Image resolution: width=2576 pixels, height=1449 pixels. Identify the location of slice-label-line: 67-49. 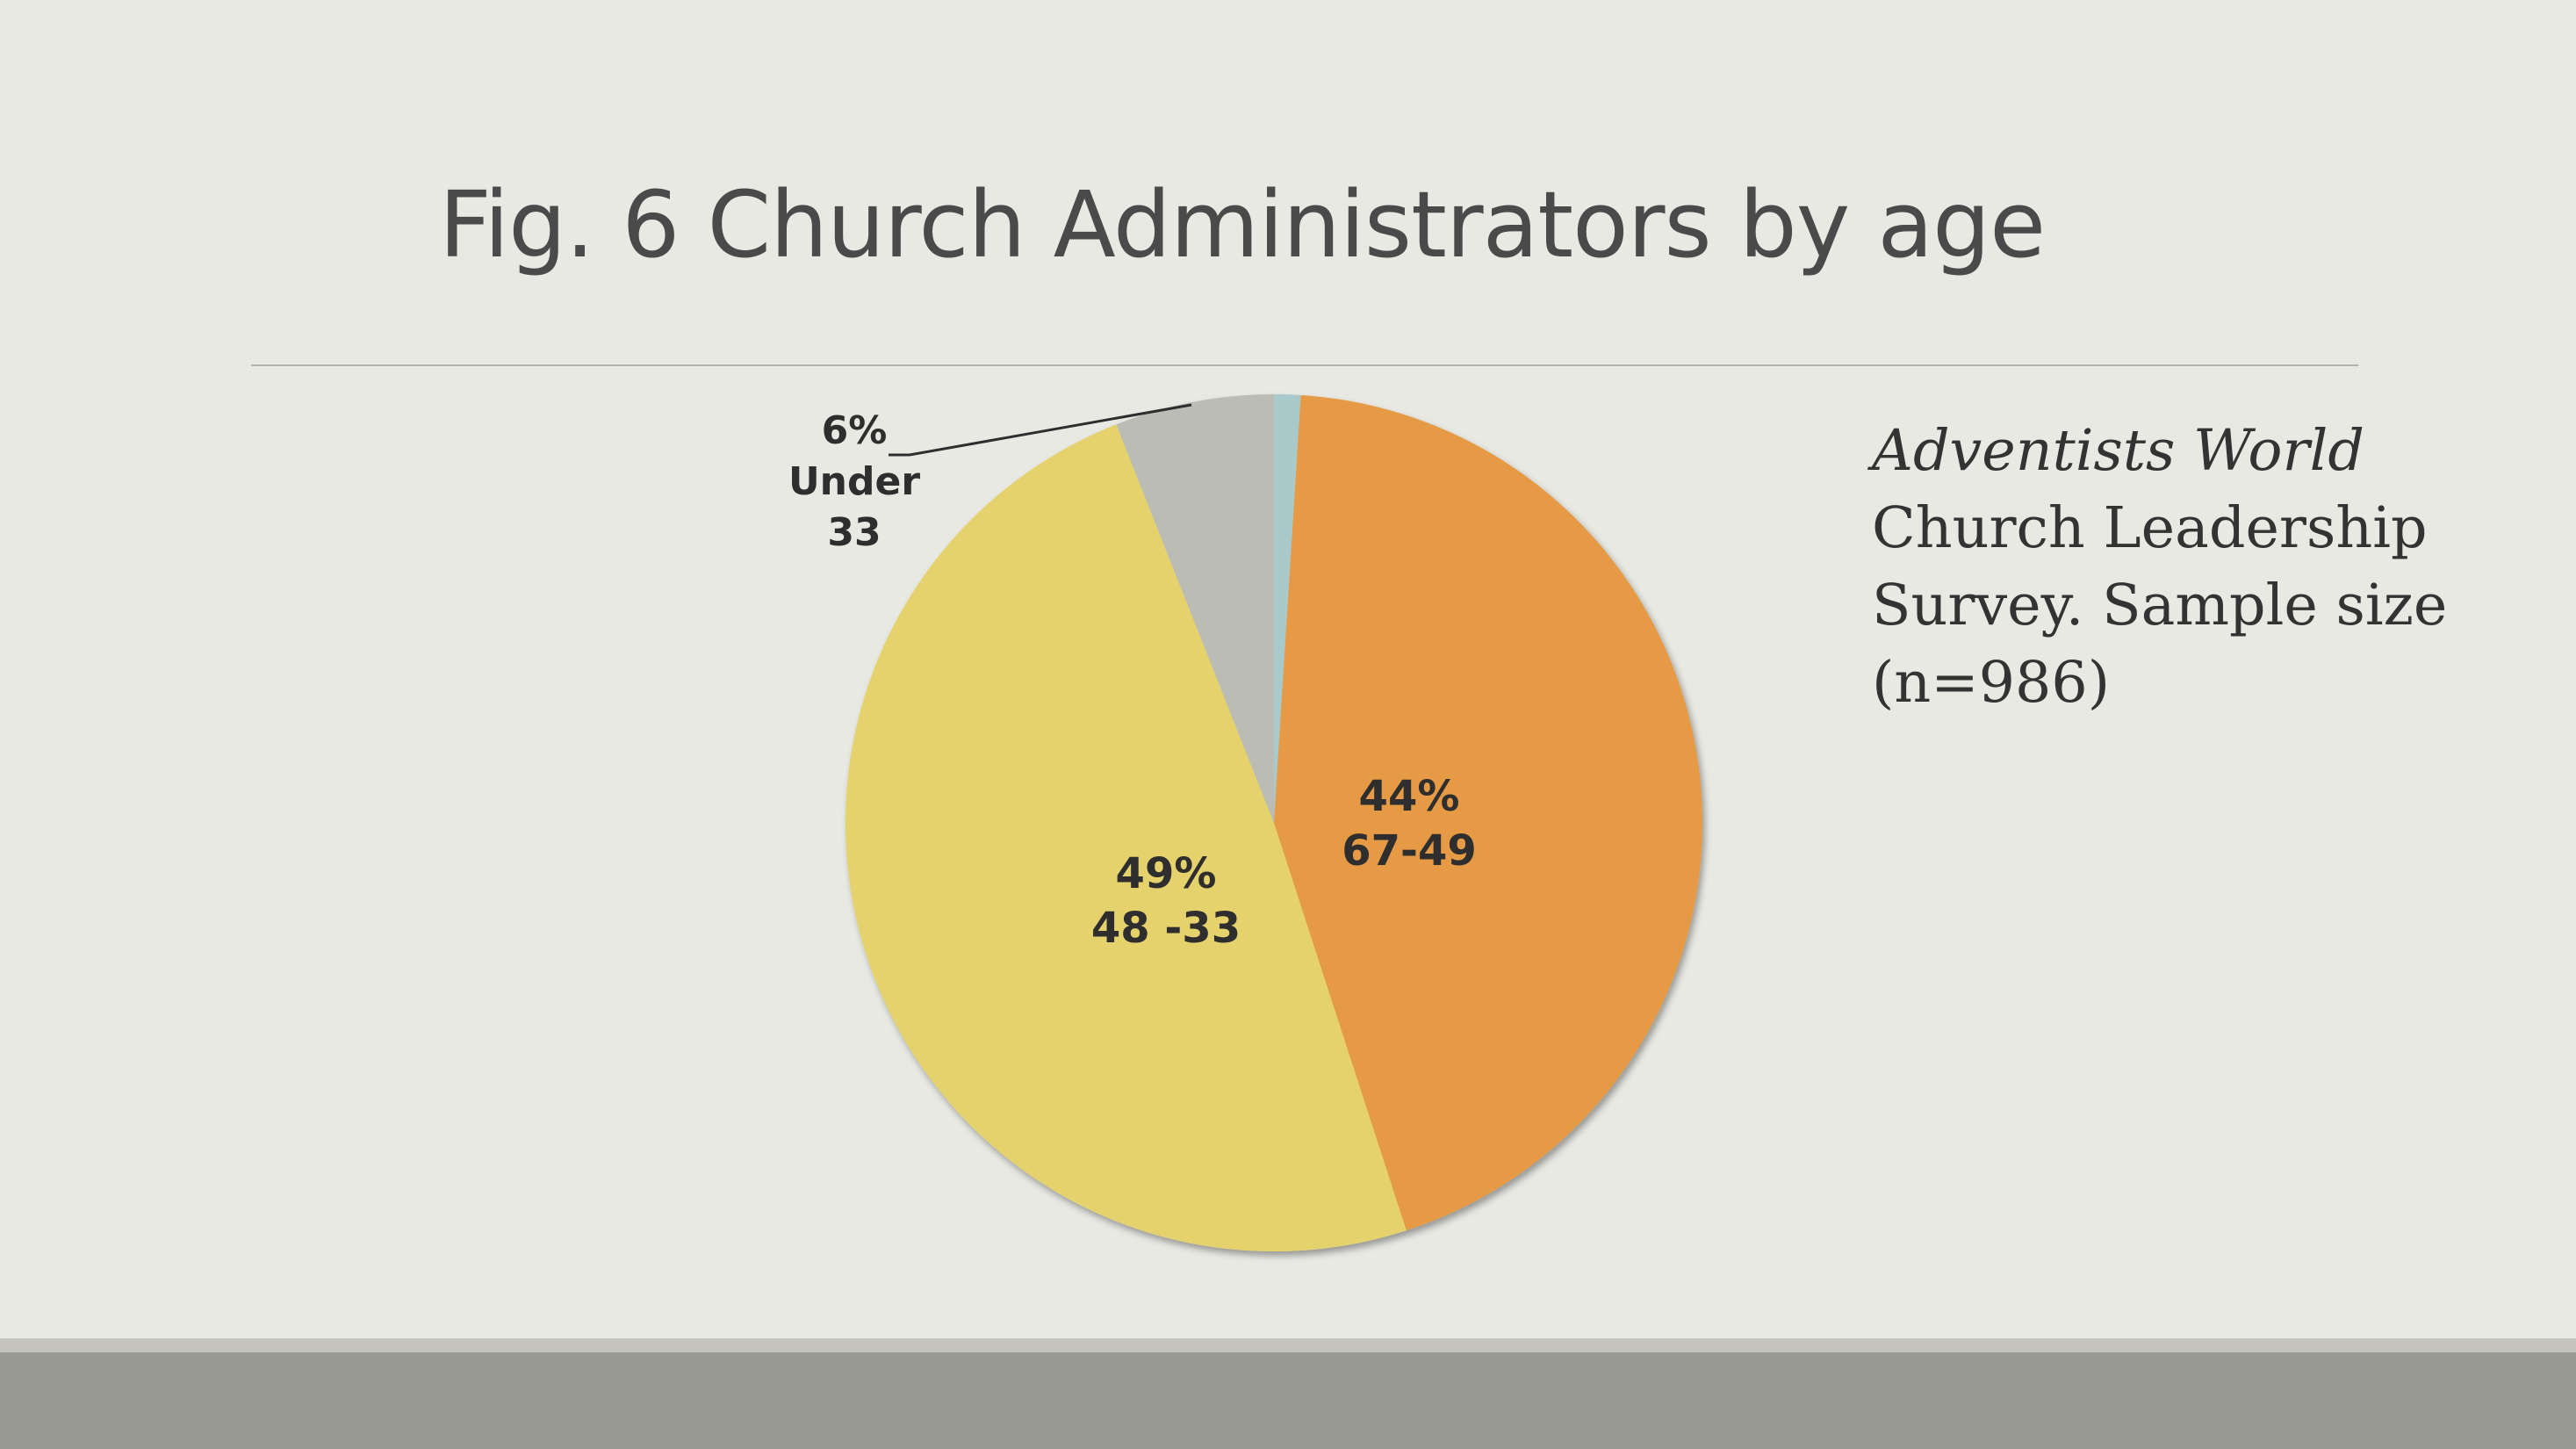
(1409, 851).